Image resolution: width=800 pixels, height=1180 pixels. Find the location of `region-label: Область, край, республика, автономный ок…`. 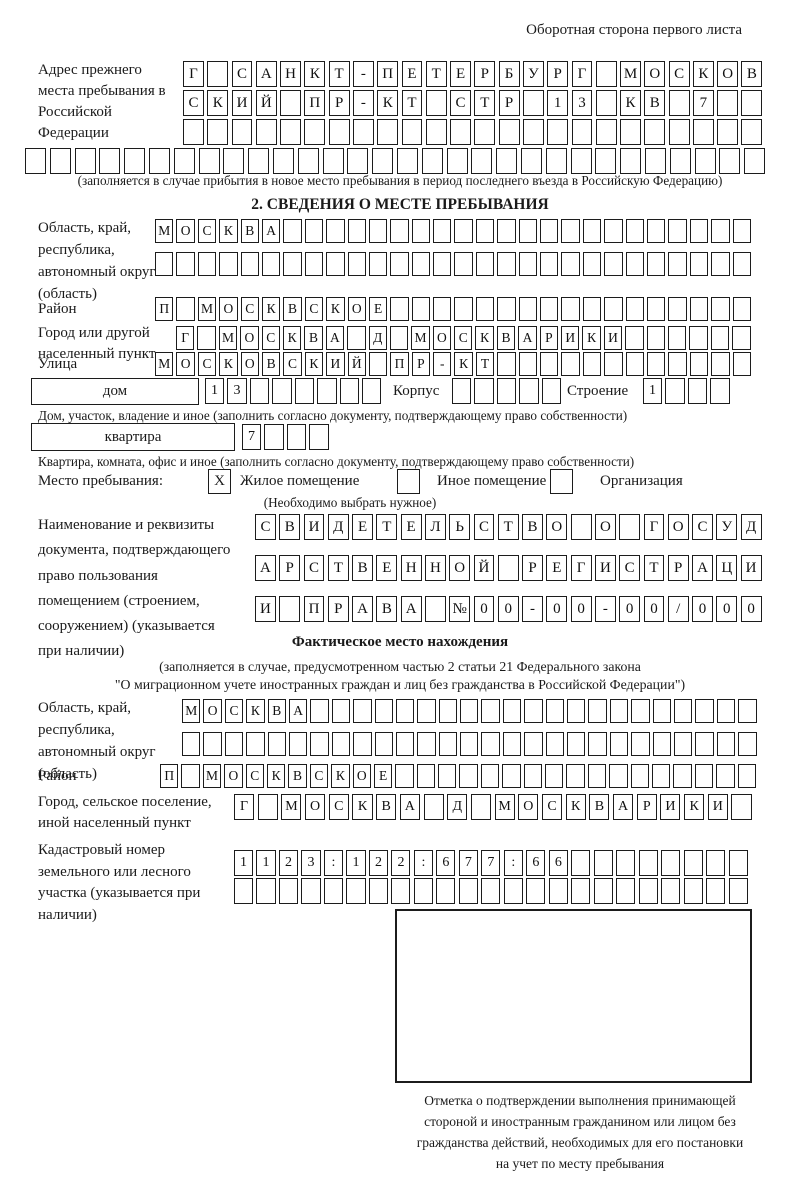

region-label: Область, край, республика, автономный ок… is located at coordinates (97, 261).